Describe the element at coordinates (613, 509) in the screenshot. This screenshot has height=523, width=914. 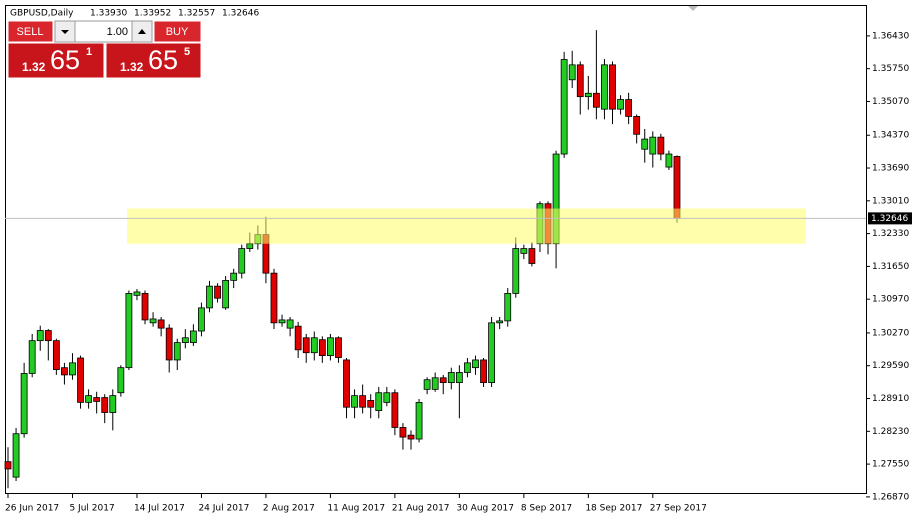
I see `x-tick-label: 18 Sep 2017` at that location.